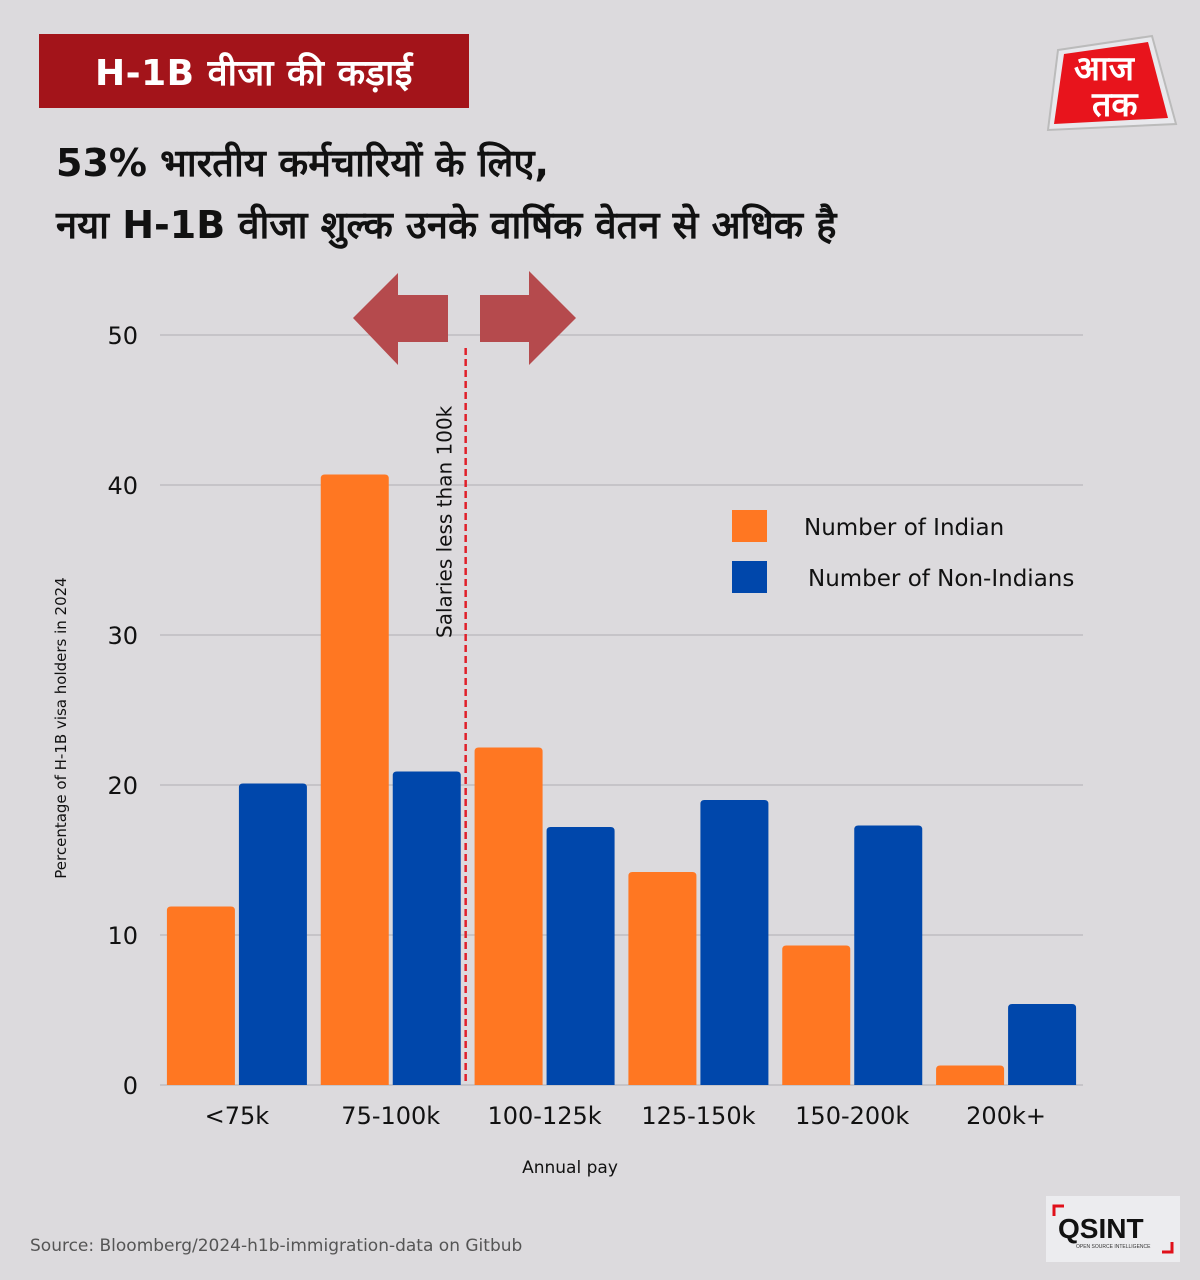 This screenshot has height=1280, width=1200. What do you see at coordinates (749, 526) in the screenshot?
I see `legend-swatch-indian` at bounding box center [749, 526].